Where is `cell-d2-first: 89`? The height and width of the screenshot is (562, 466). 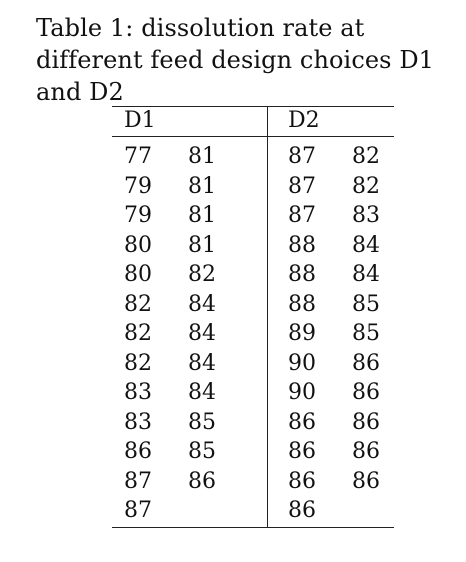 cell-d2-first: 89 is located at coordinates (302, 333).